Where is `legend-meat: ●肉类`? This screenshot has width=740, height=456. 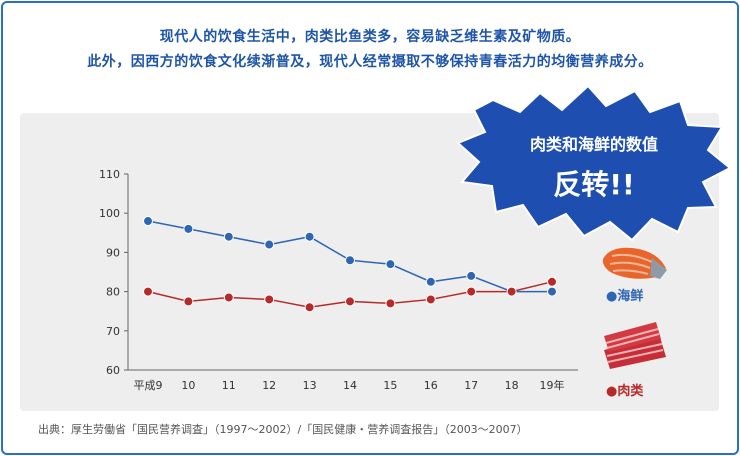 legend-meat: ●肉类 is located at coordinates (625, 391).